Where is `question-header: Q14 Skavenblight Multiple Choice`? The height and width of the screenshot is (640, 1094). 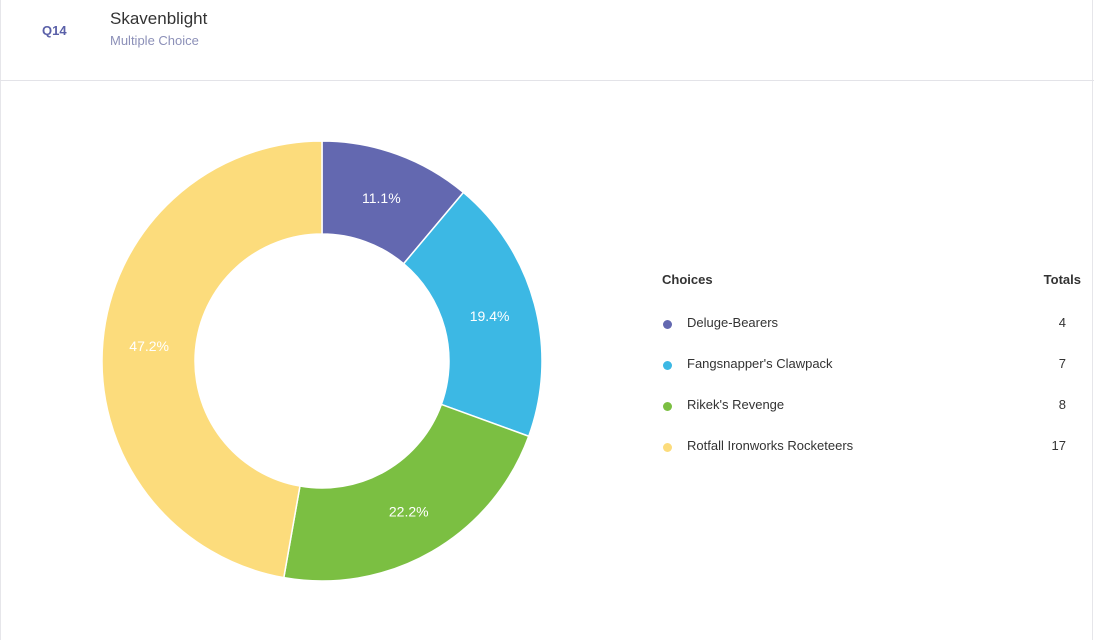
question-header: Q14 Skavenblight Multiple Choice is located at coordinates (547, 40).